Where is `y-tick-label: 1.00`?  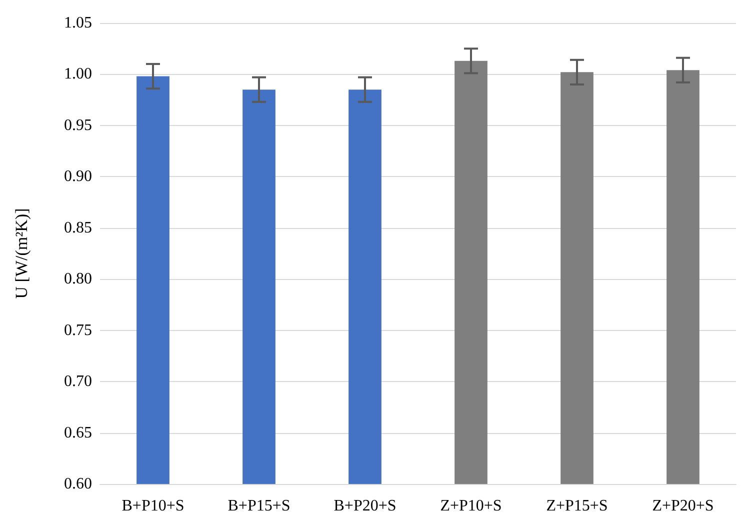
y-tick-label: 1.00 is located at coordinates (78, 74).